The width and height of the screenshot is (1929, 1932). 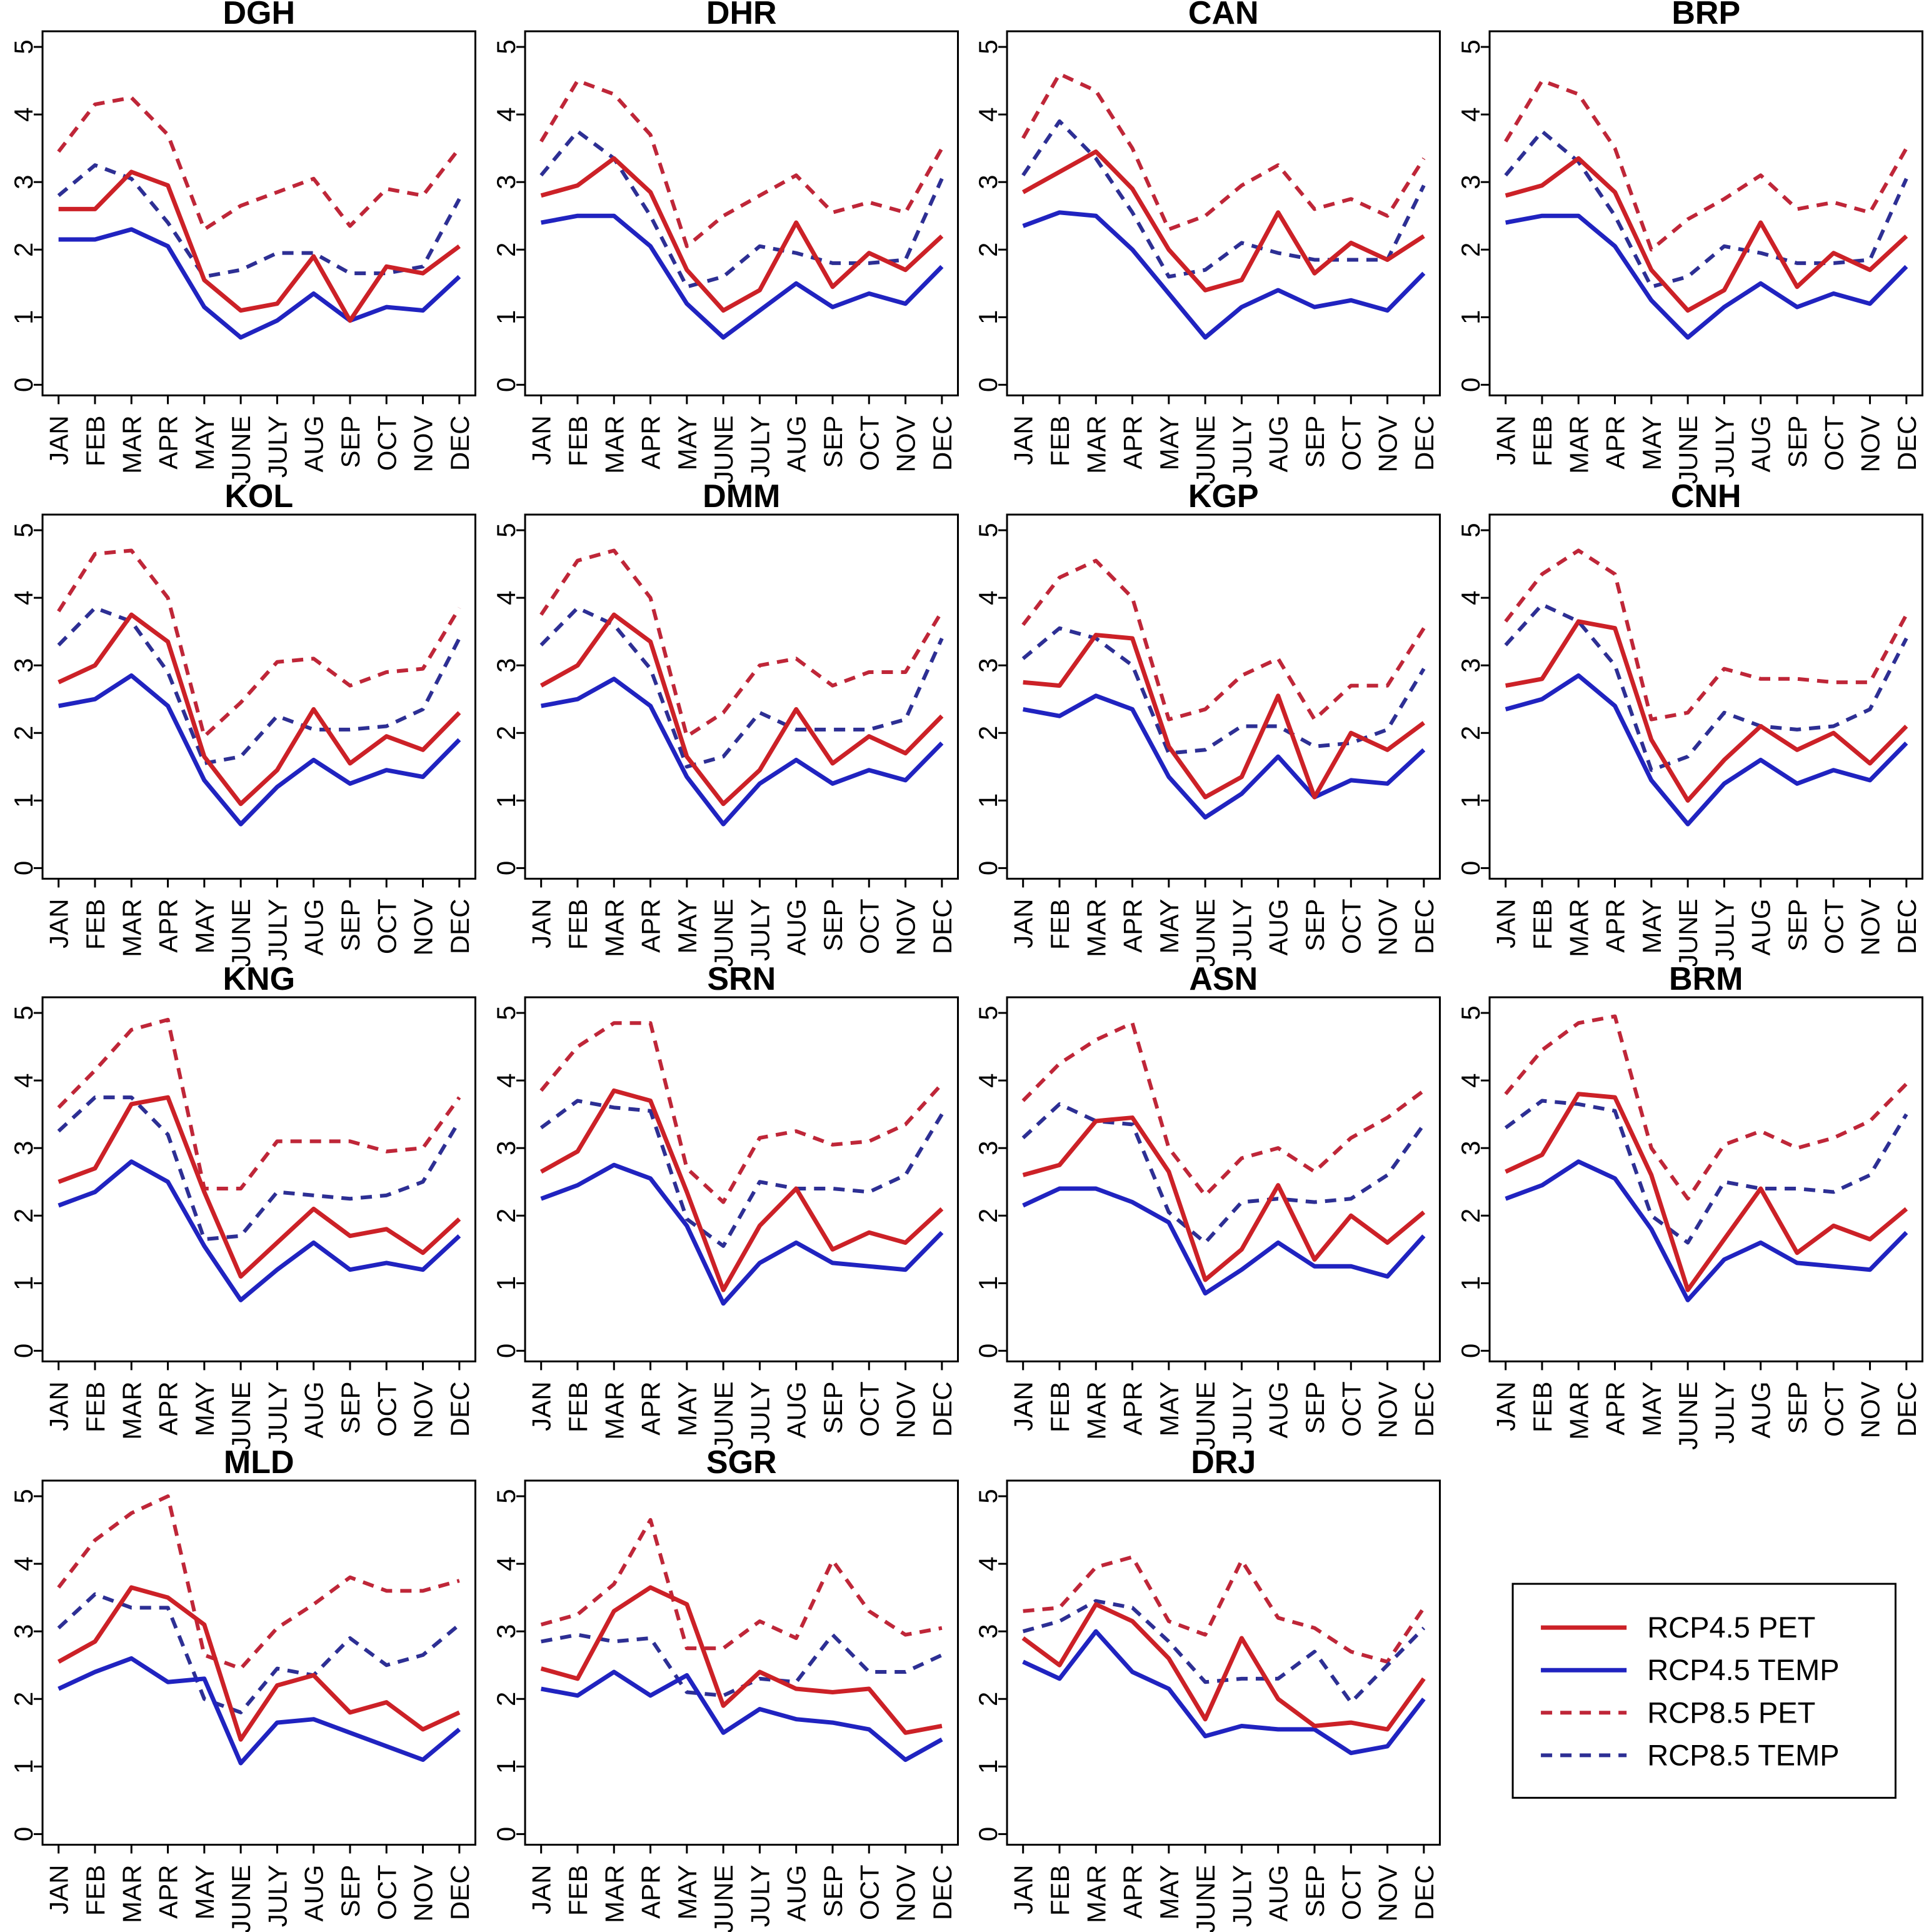 What do you see at coordinates (258, 499) in the screenshot?
I see `panel-title: KOL` at bounding box center [258, 499].